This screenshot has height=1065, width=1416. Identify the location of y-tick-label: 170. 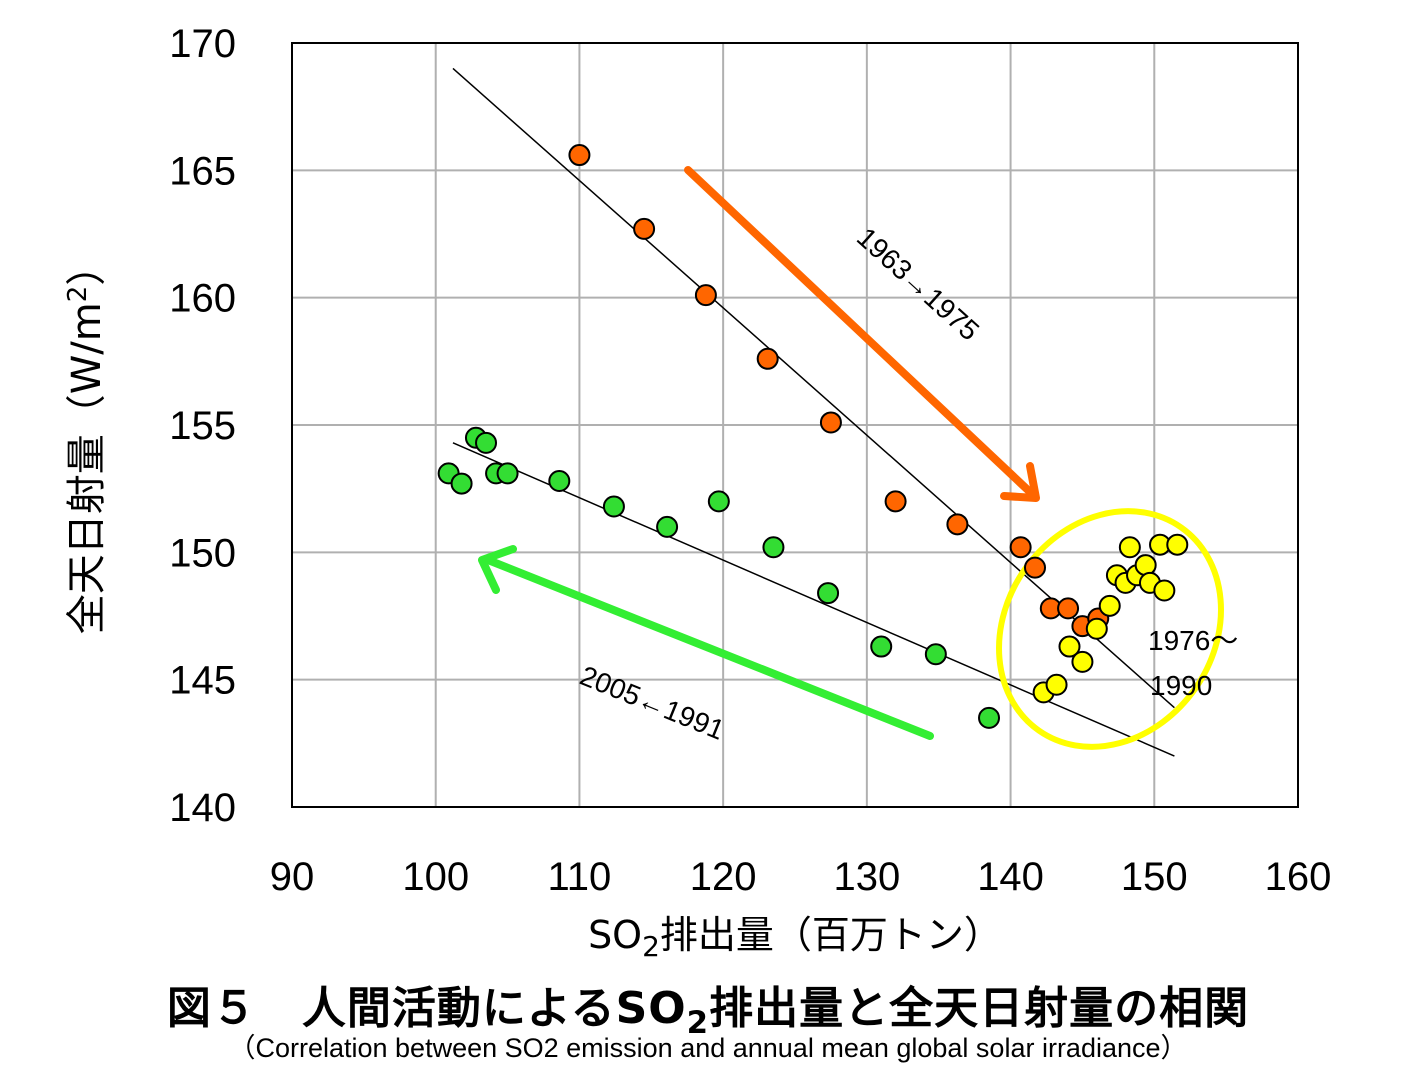
(202, 44).